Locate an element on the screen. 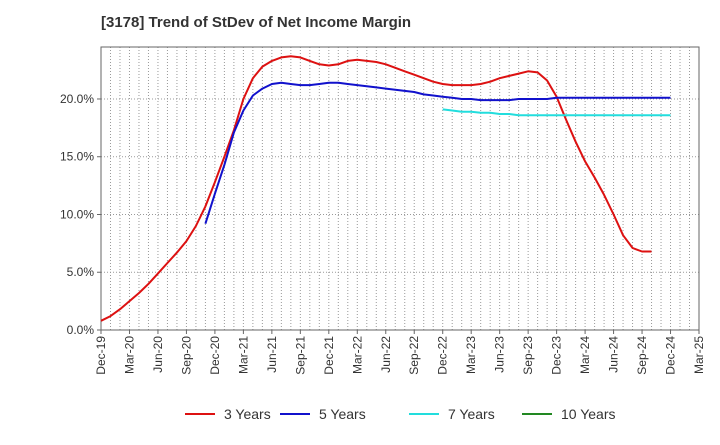 This screenshot has height=445, width=720. x-tick-label: Jun-23 is located at coordinates (500, 354).